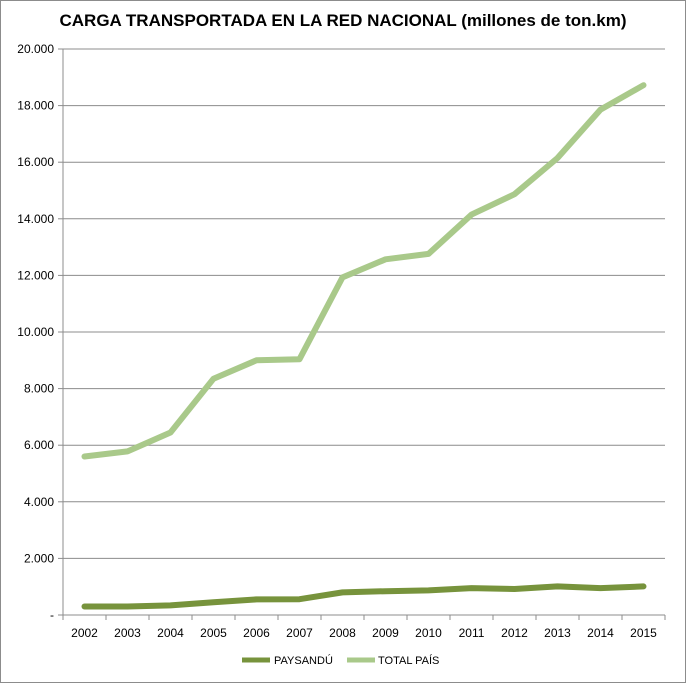 Image resolution: width=686 pixels, height=683 pixels. I want to click on x-tick-label: 2010, so click(428, 633).